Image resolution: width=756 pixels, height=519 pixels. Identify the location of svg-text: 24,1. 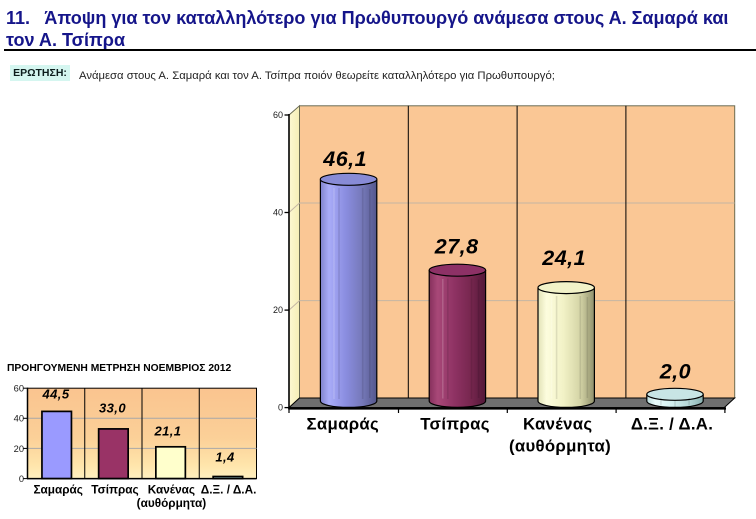
(563, 258).